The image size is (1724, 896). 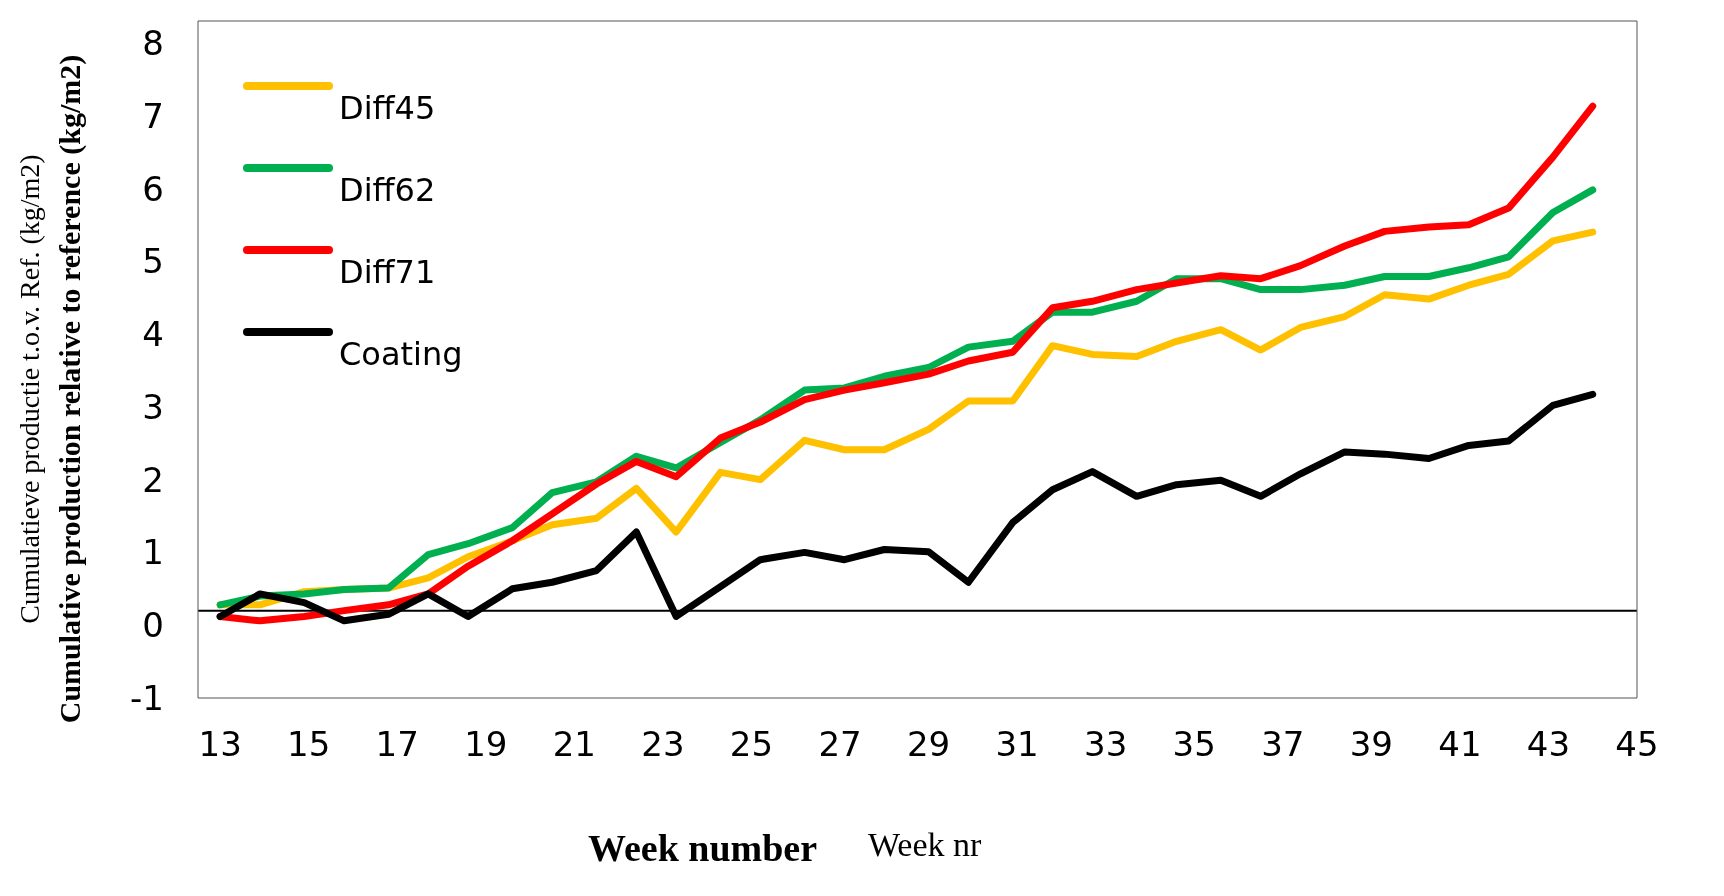 What do you see at coordinates (153, 188) in the screenshot?
I see `y-tick-label: 6` at bounding box center [153, 188].